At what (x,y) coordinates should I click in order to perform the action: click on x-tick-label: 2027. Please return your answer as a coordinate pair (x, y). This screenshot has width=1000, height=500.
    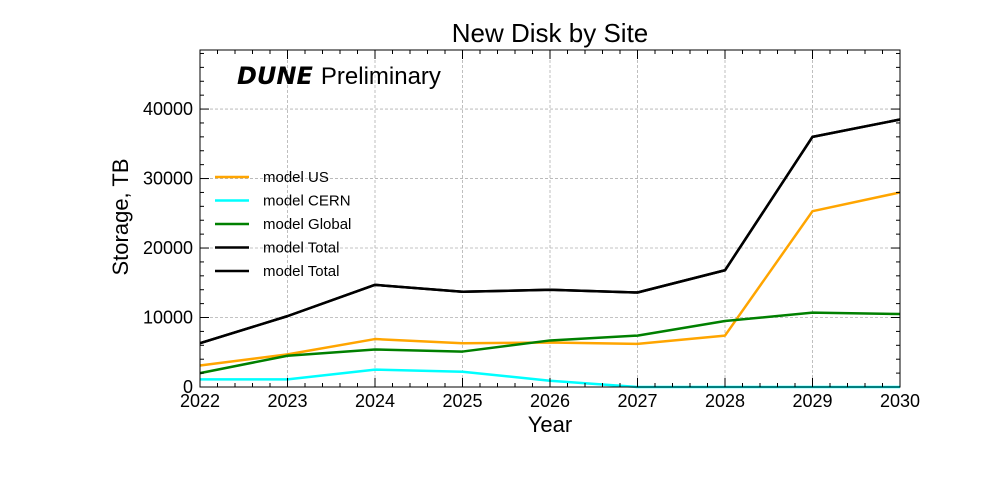
    Looking at the image, I should click on (637, 401).